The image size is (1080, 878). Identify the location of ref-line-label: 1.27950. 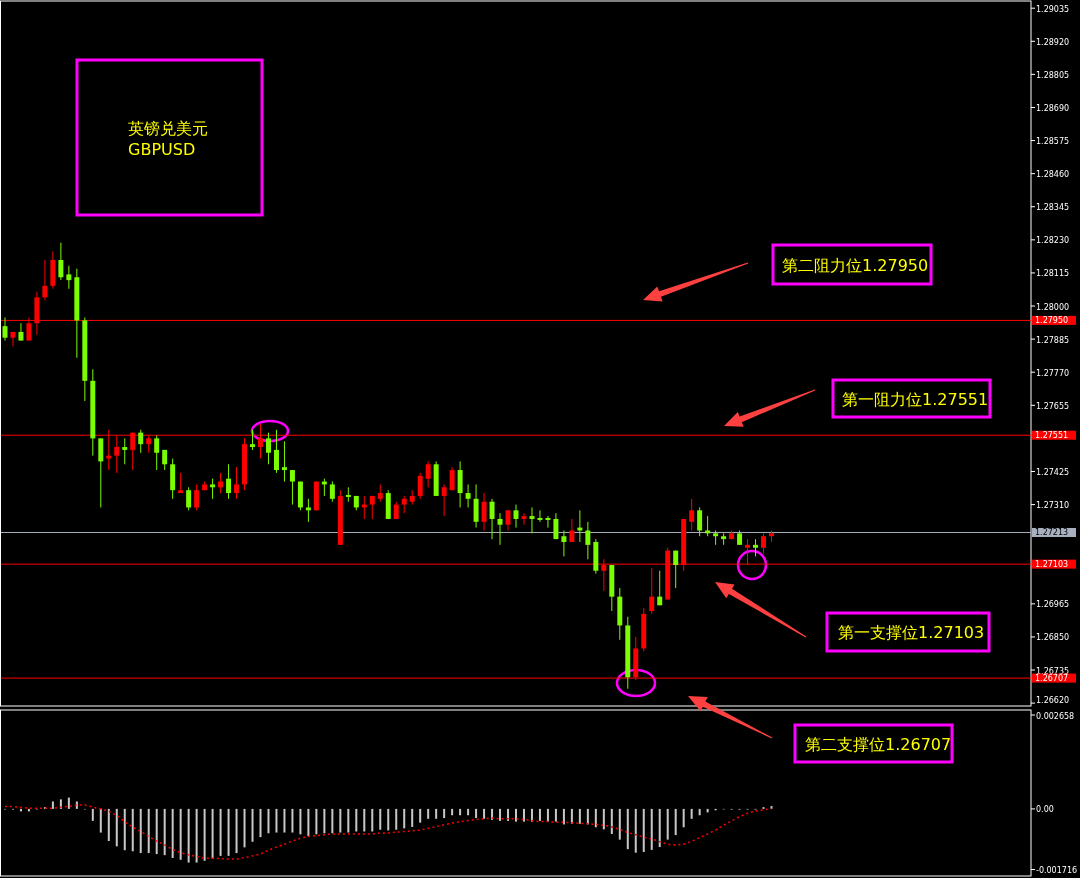
(1052, 321).